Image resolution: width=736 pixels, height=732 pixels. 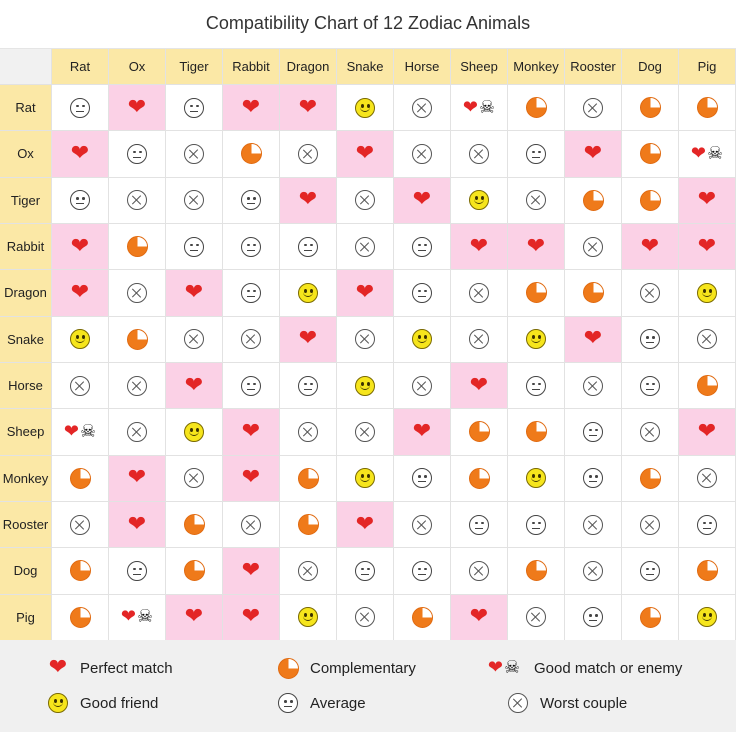 I want to click on legend-item-complementary: Complementary, so click(x=343, y=668).